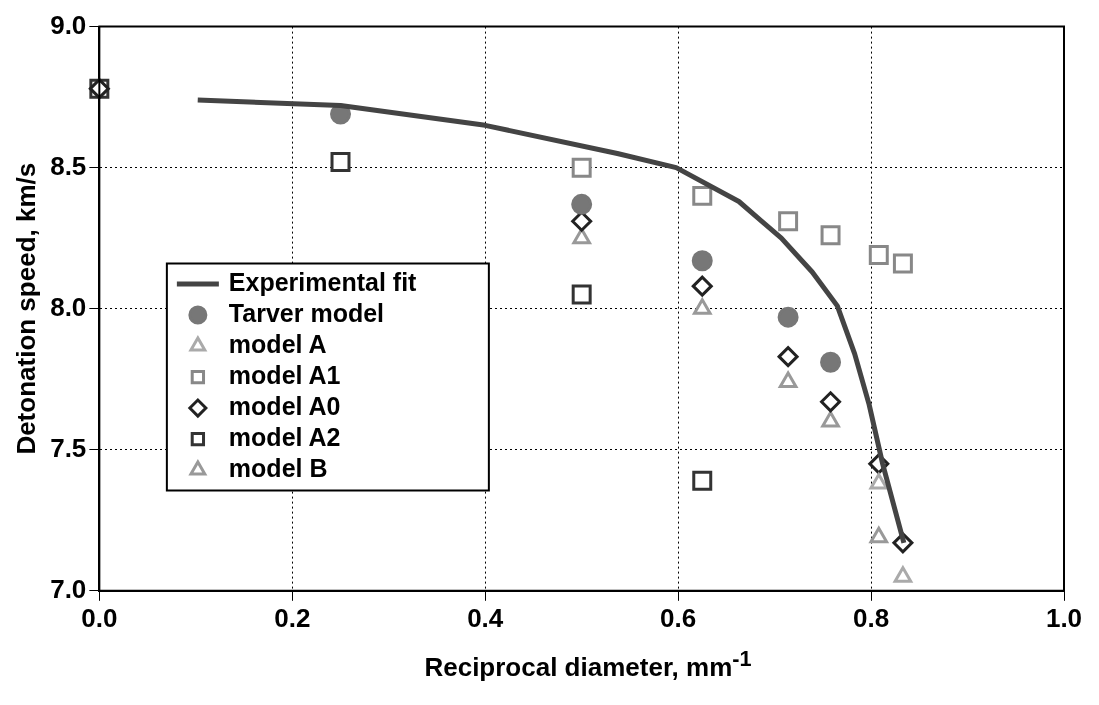 The height and width of the screenshot is (705, 1099). What do you see at coordinates (485, 617) in the screenshot?
I see `x-tick-label: 0.4` at bounding box center [485, 617].